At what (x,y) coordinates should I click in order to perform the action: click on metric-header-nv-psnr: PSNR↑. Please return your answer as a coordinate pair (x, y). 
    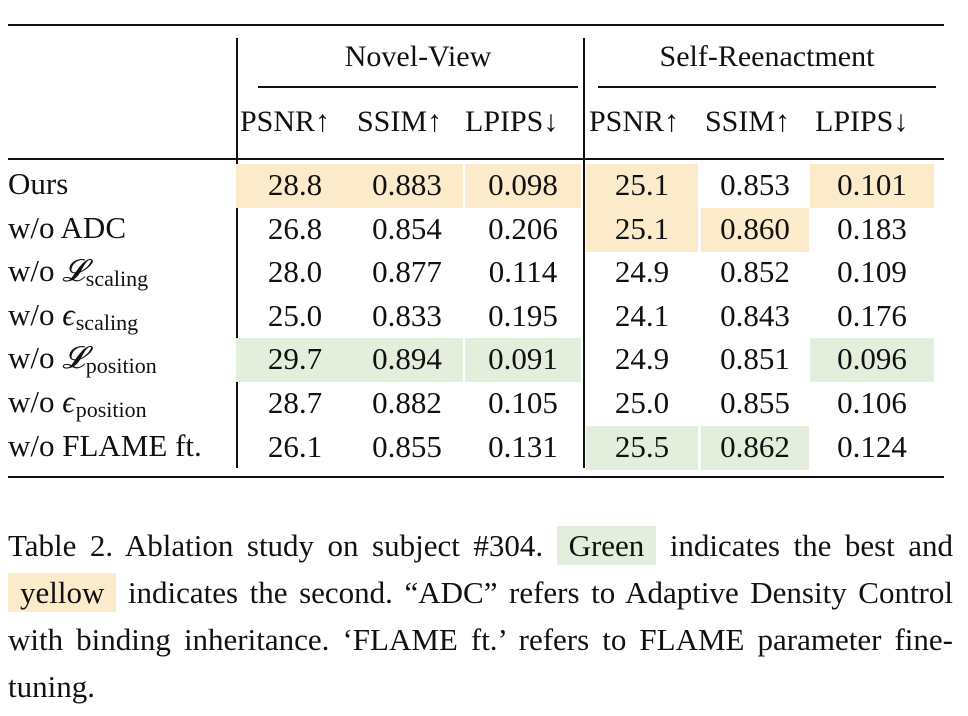
    Looking at the image, I should click on (285, 121).